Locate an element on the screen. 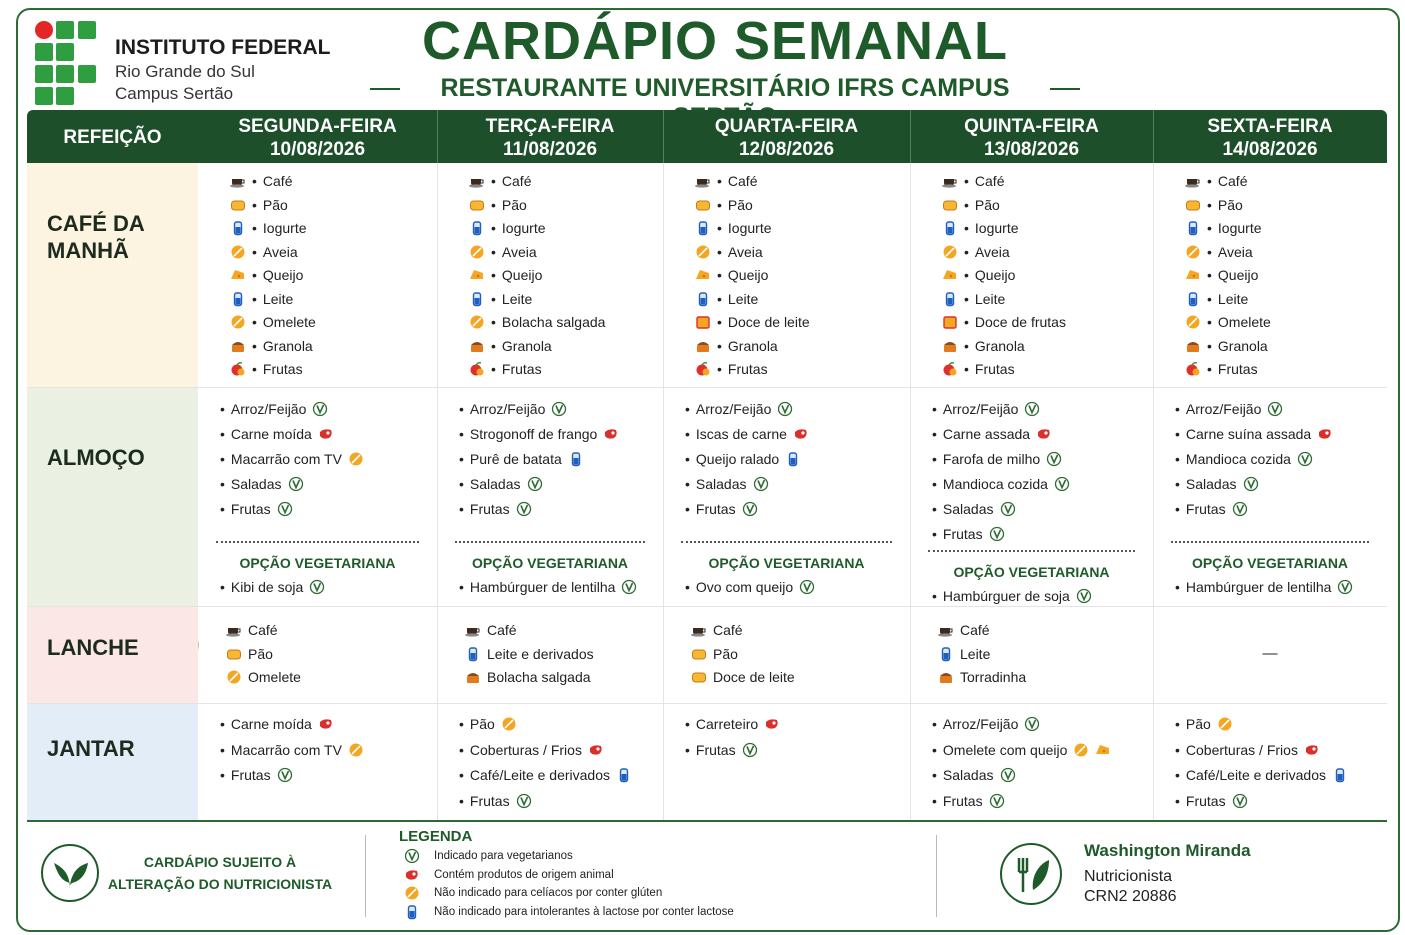 The height and width of the screenshot is (935, 1405). item-text: Café/Leite e derivados is located at coordinates (1255, 775).